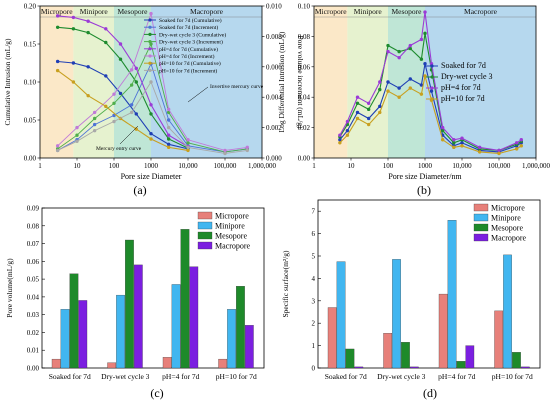 The width and height of the screenshot is (550, 404). What do you see at coordinates (346, 376) in the screenshot?
I see `x-tick-label: Soaked for 7d` at bounding box center [346, 376].